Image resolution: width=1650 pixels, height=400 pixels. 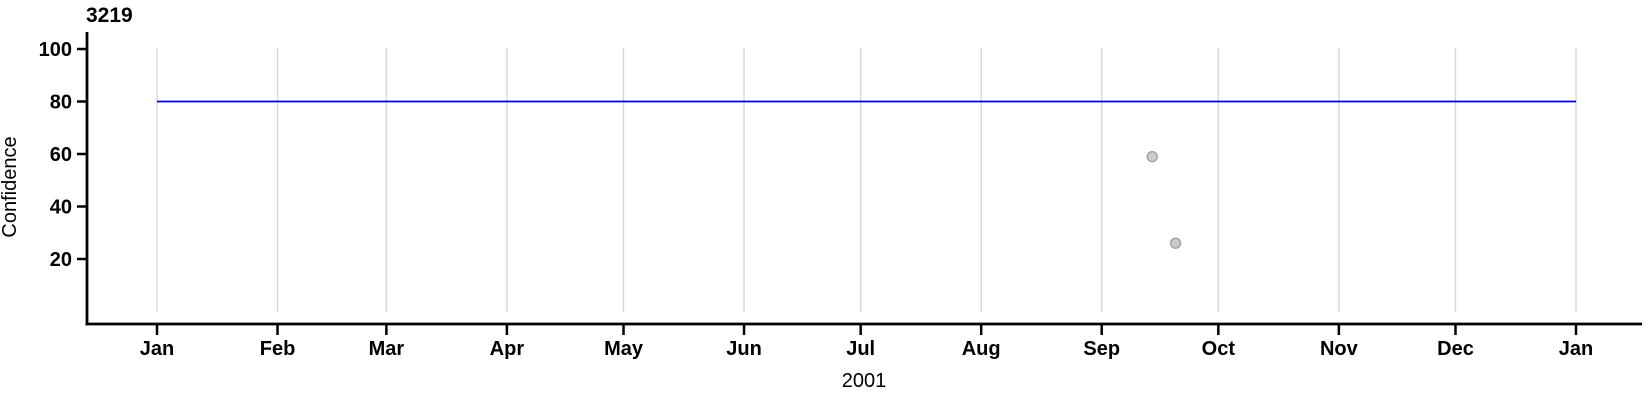 What do you see at coordinates (507, 349) in the screenshot?
I see `x-tick-label: Apr` at bounding box center [507, 349].